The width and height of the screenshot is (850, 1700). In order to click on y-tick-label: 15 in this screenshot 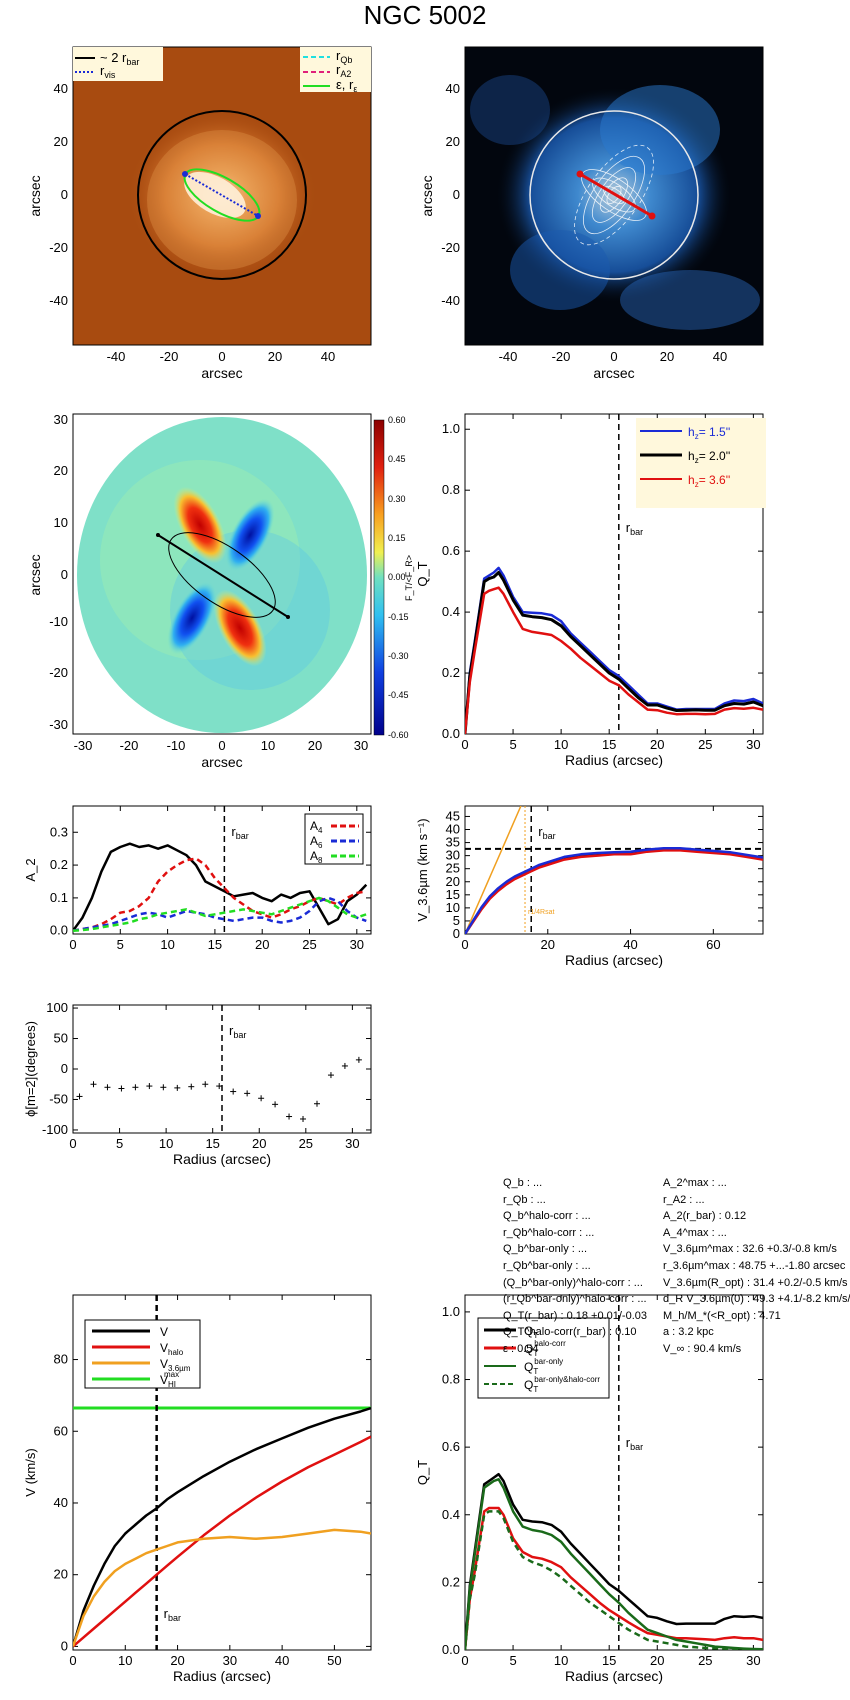, I will do `click(453, 894)`.